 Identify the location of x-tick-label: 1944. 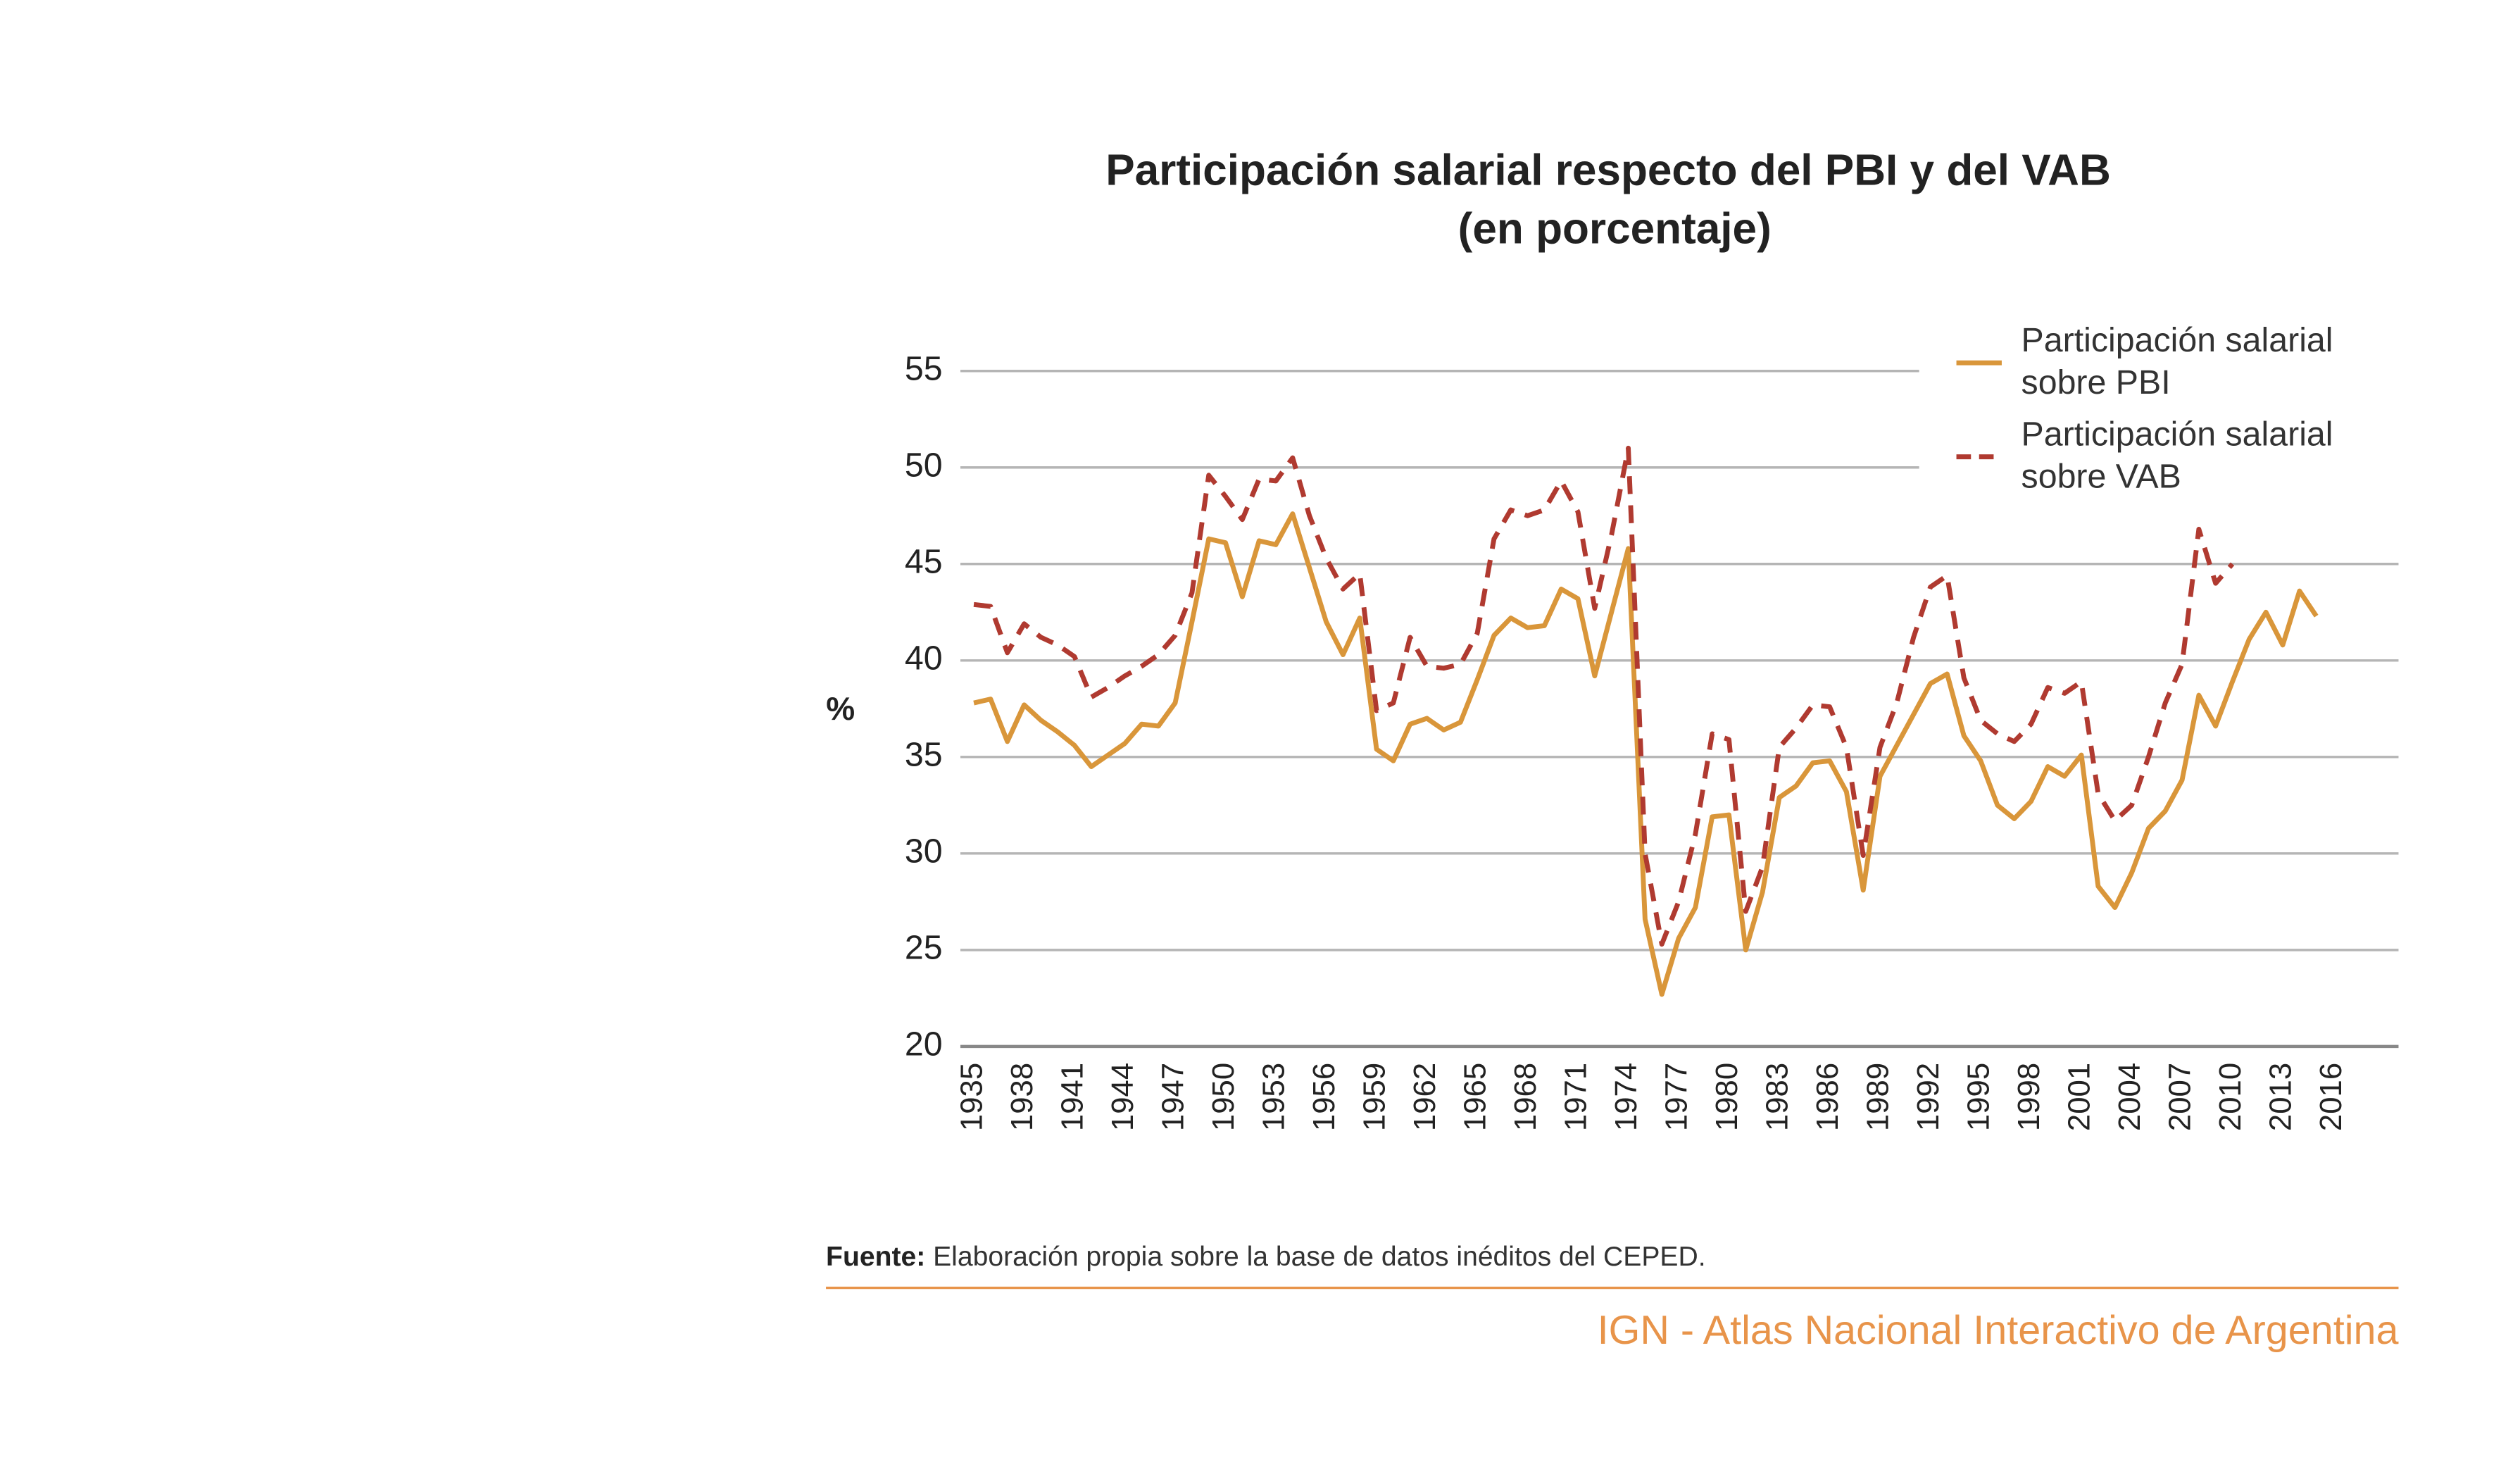
(1122, 1097).